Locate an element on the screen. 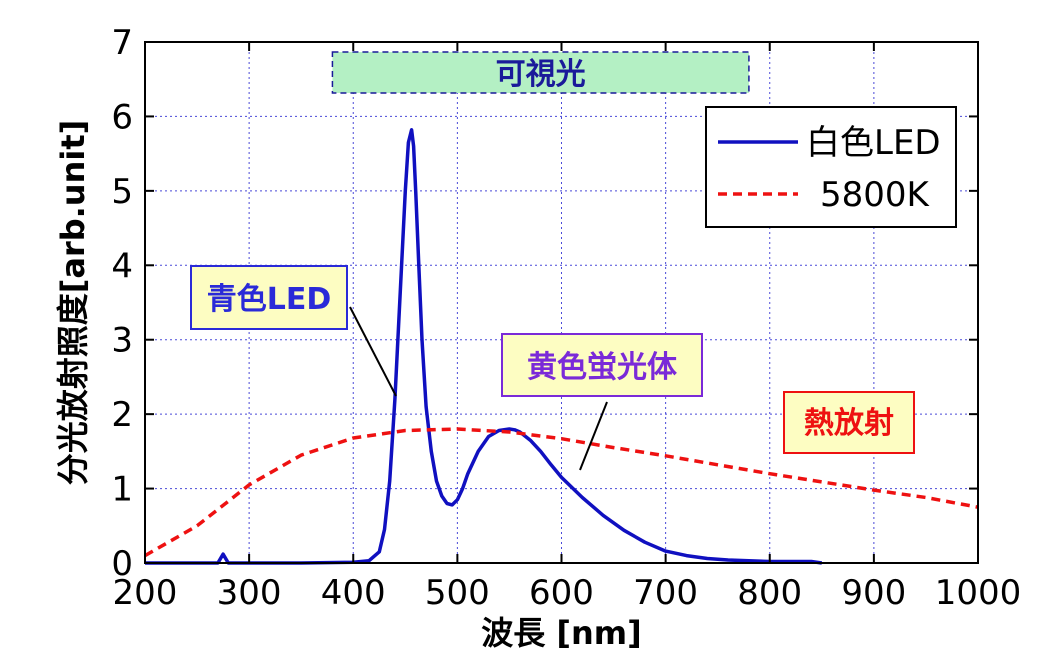  thermal-annotation: 熱放射 is located at coordinates (849, 422).